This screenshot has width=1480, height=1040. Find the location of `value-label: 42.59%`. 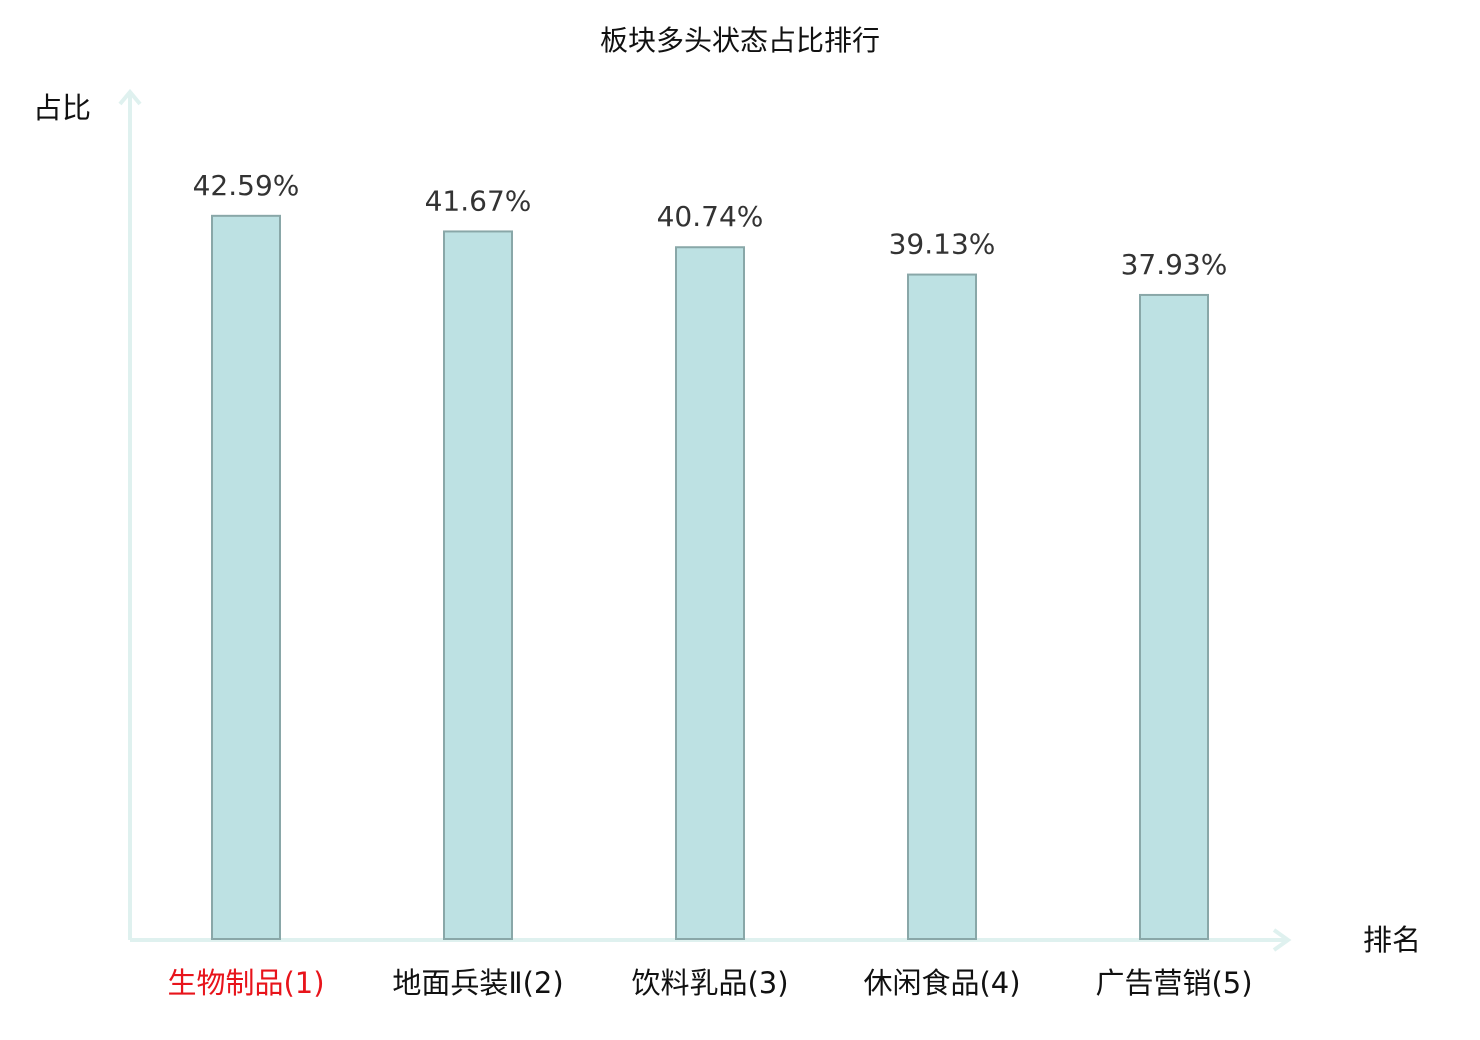

value-label: 42.59% is located at coordinates (246, 185).